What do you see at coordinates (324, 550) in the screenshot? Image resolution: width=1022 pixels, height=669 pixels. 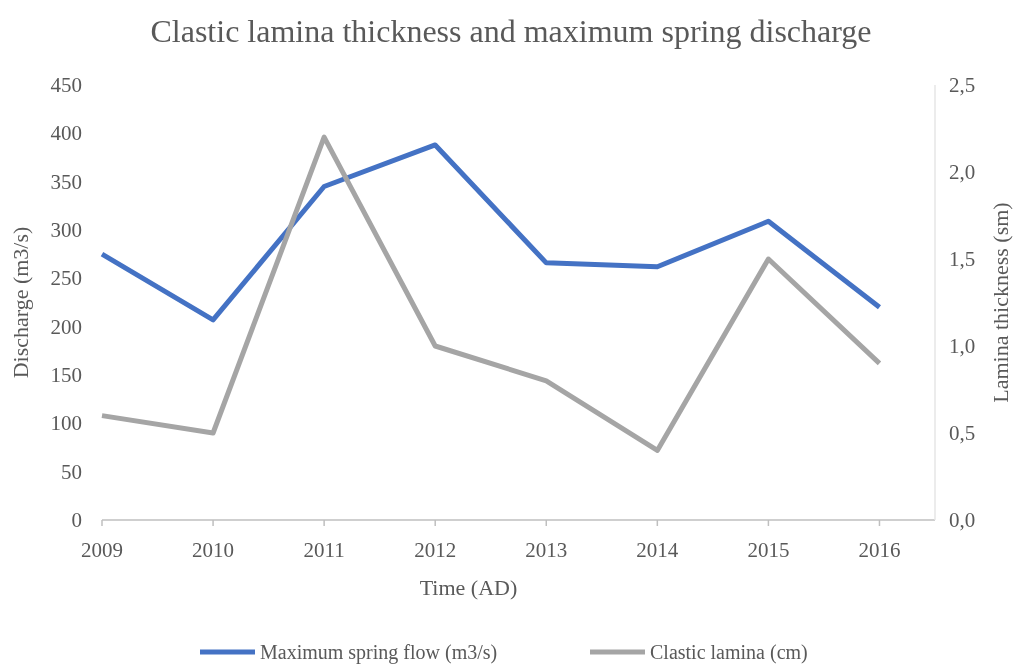 I see `x-tick-label: 2011` at bounding box center [324, 550].